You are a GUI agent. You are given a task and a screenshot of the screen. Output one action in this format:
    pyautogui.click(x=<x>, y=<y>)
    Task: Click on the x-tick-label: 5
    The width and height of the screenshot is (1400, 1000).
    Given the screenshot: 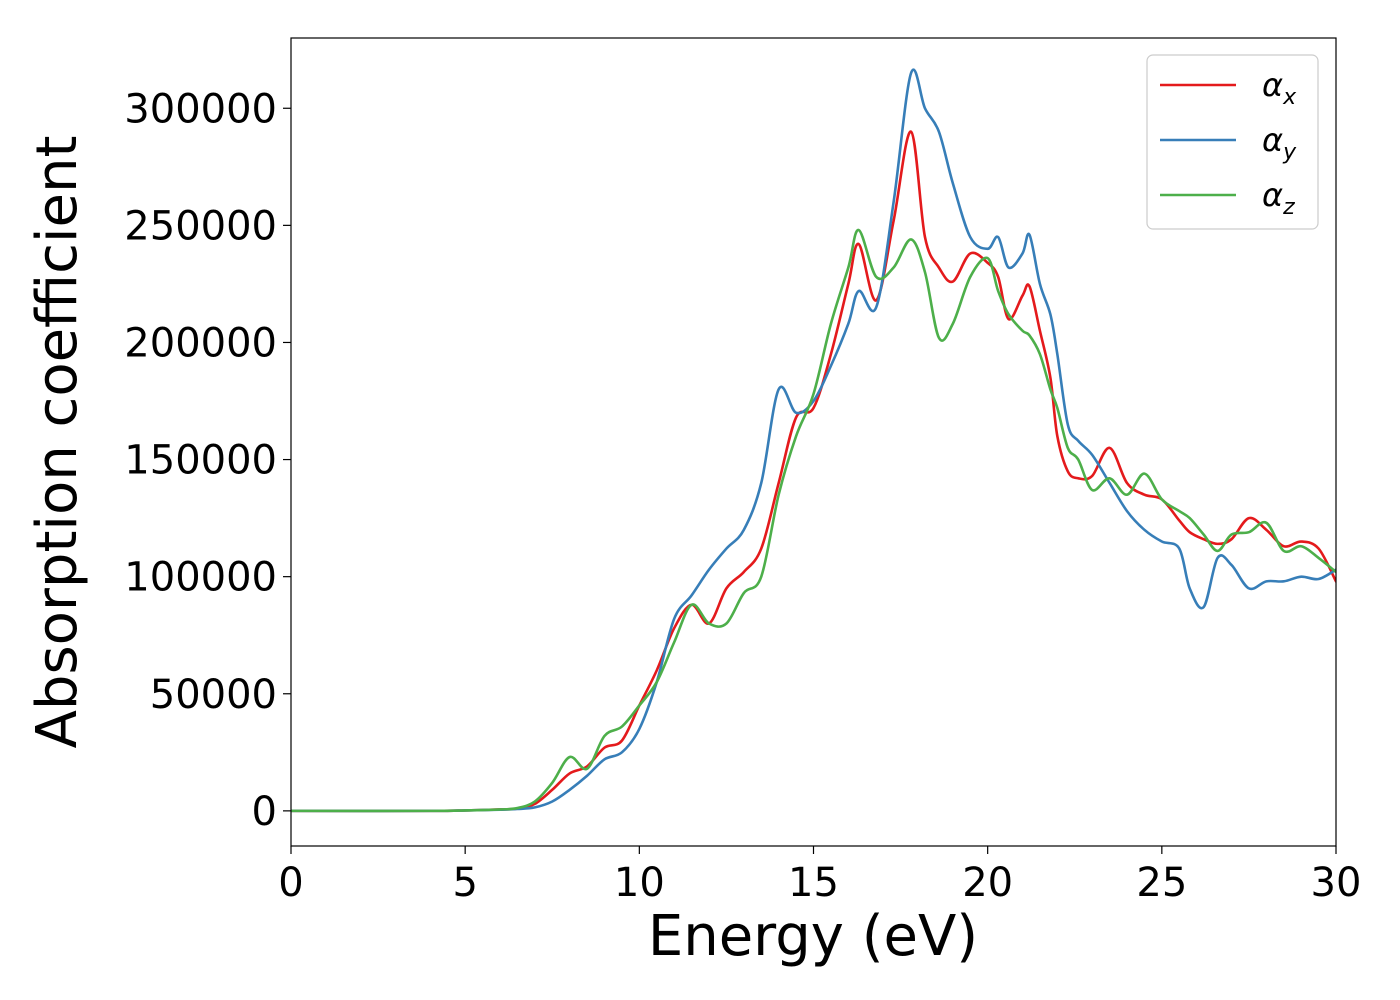 What is the action you would take?
    pyautogui.click(x=464, y=883)
    